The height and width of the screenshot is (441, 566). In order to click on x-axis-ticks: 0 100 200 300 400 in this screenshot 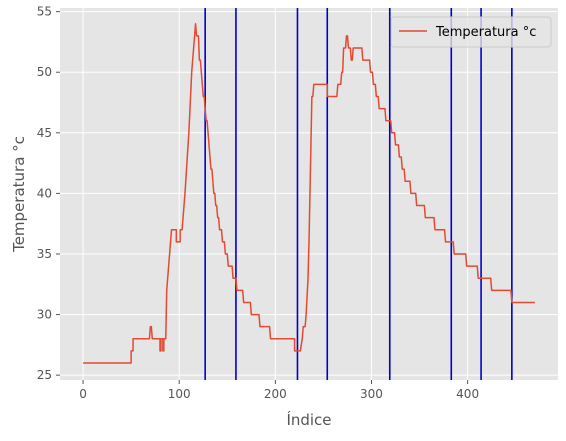, I will do `click(279, 390)`.